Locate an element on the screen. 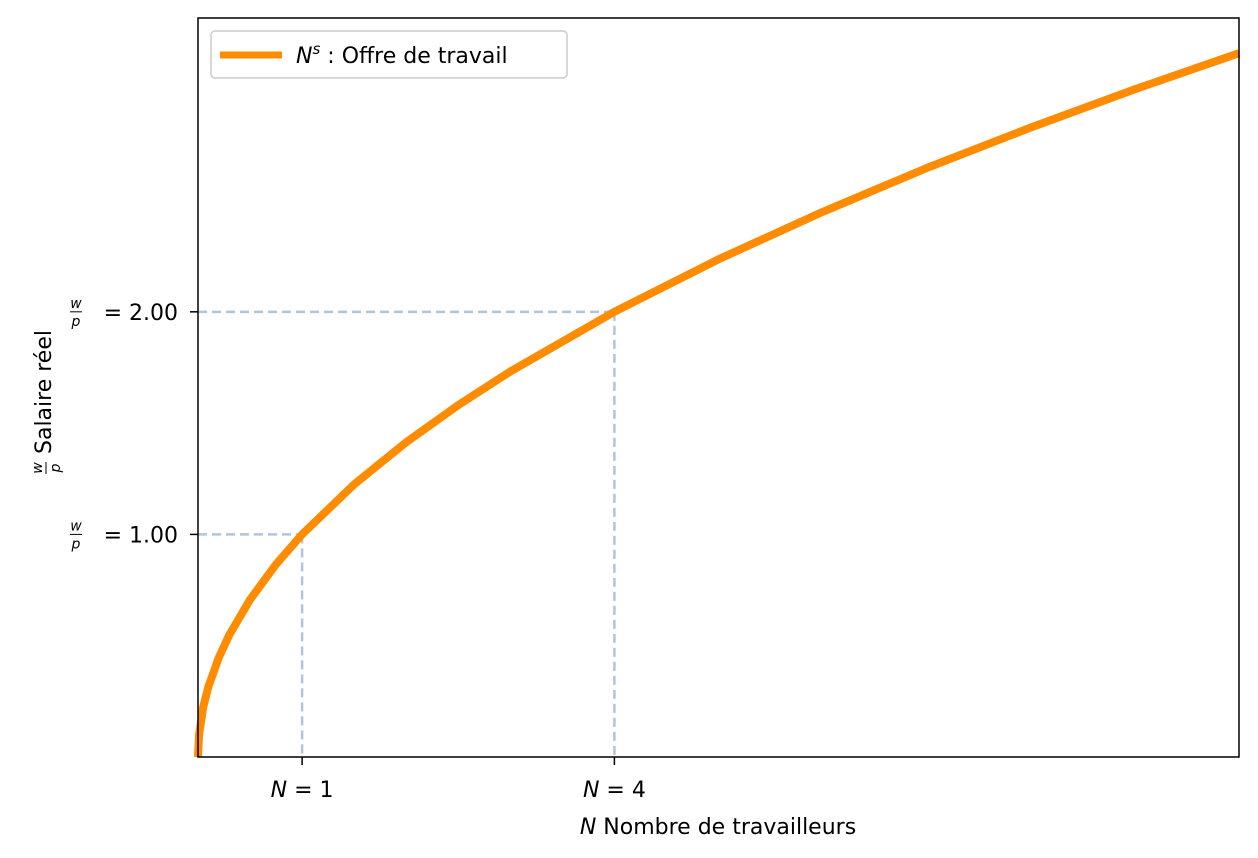 The image size is (1258, 858). y-axis-label-frac-den: p is located at coordinates (56, 468).